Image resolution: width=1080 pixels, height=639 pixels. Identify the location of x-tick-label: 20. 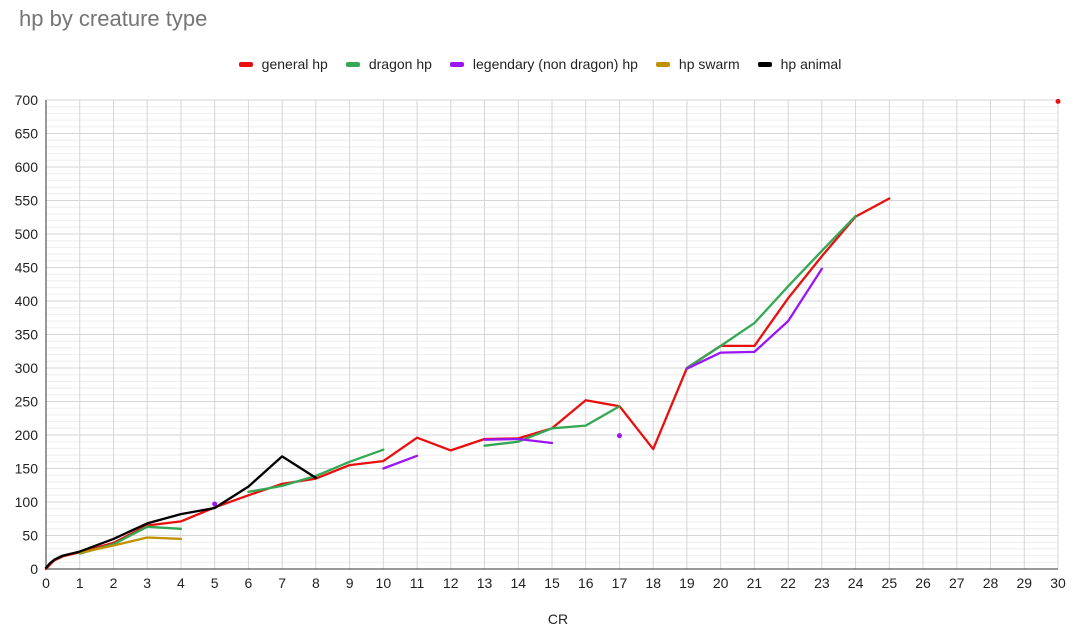
(721, 583).